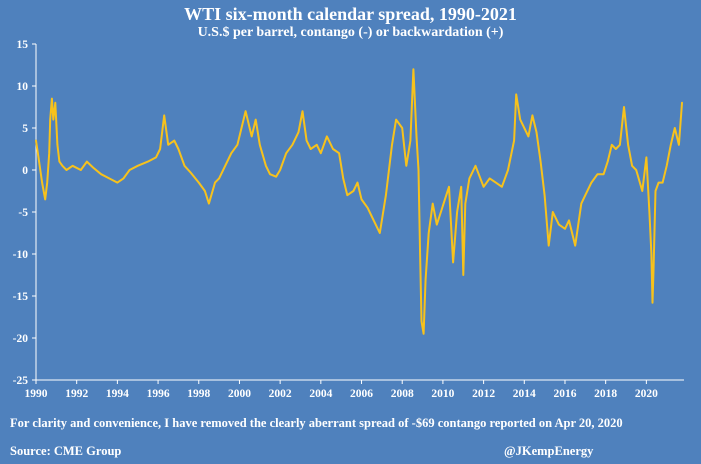 The image size is (701, 464). Describe the element at coordinates (442, 394) in the screenshot. I see `x-tick-label: 2010` at that location.